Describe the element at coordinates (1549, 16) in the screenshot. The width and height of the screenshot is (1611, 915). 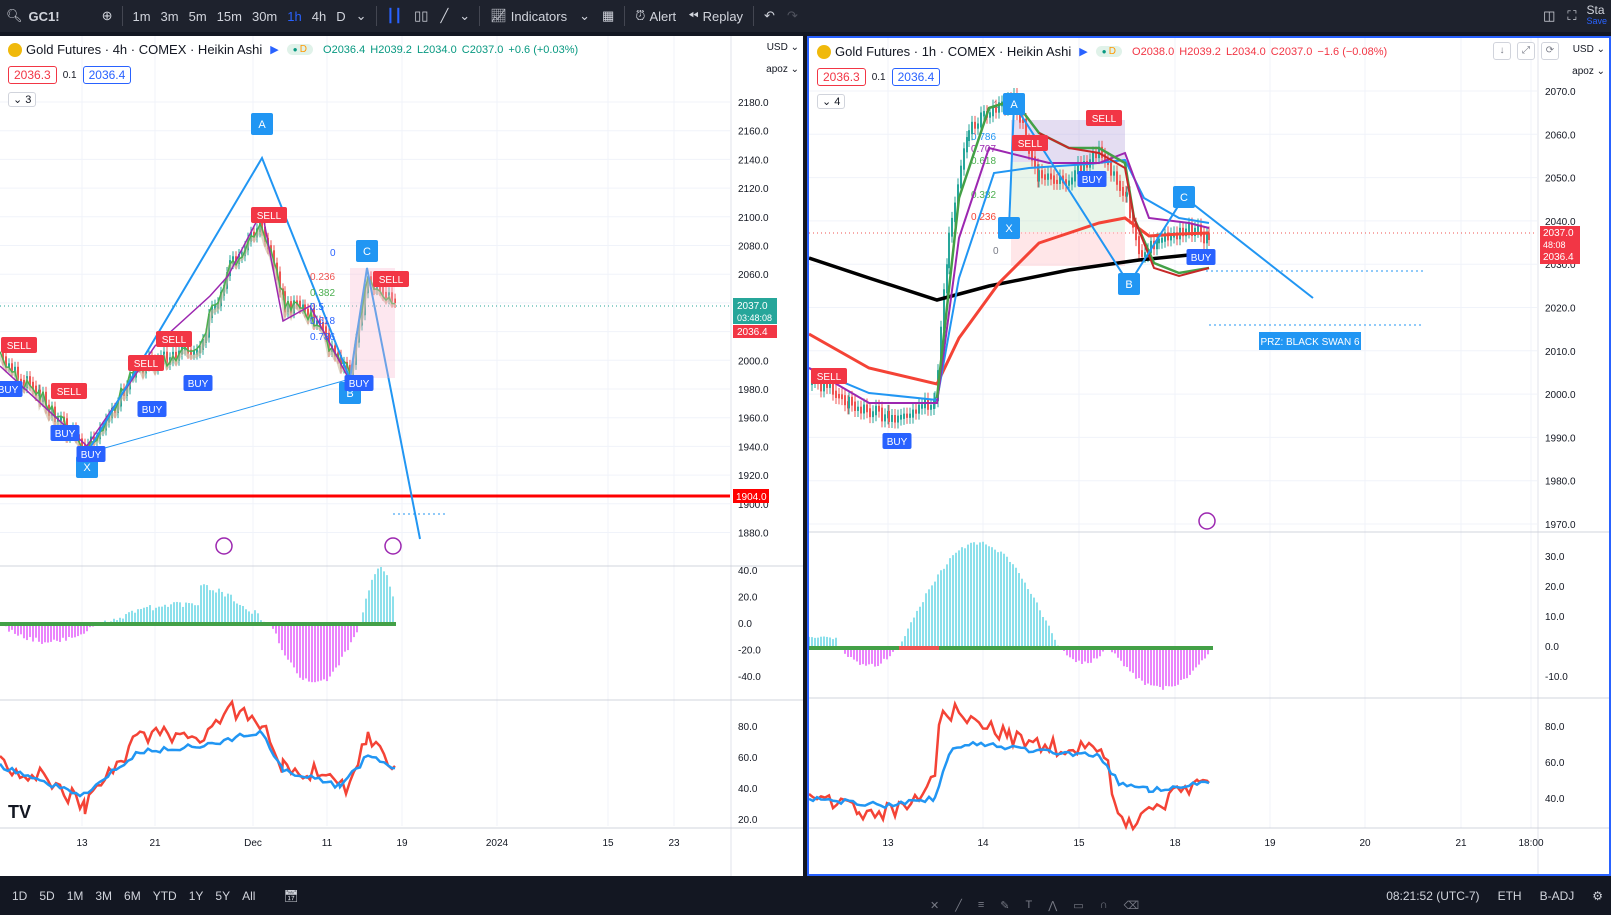
I see `layout-panels-button: ◫` at that location.